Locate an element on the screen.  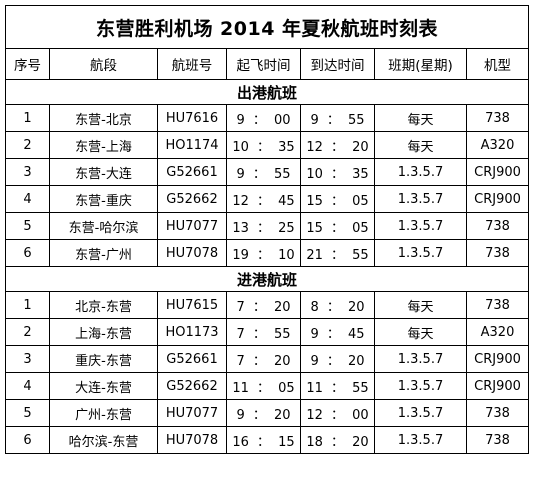
header-departure: 起飞时间 is located at coordinates (263, 64).